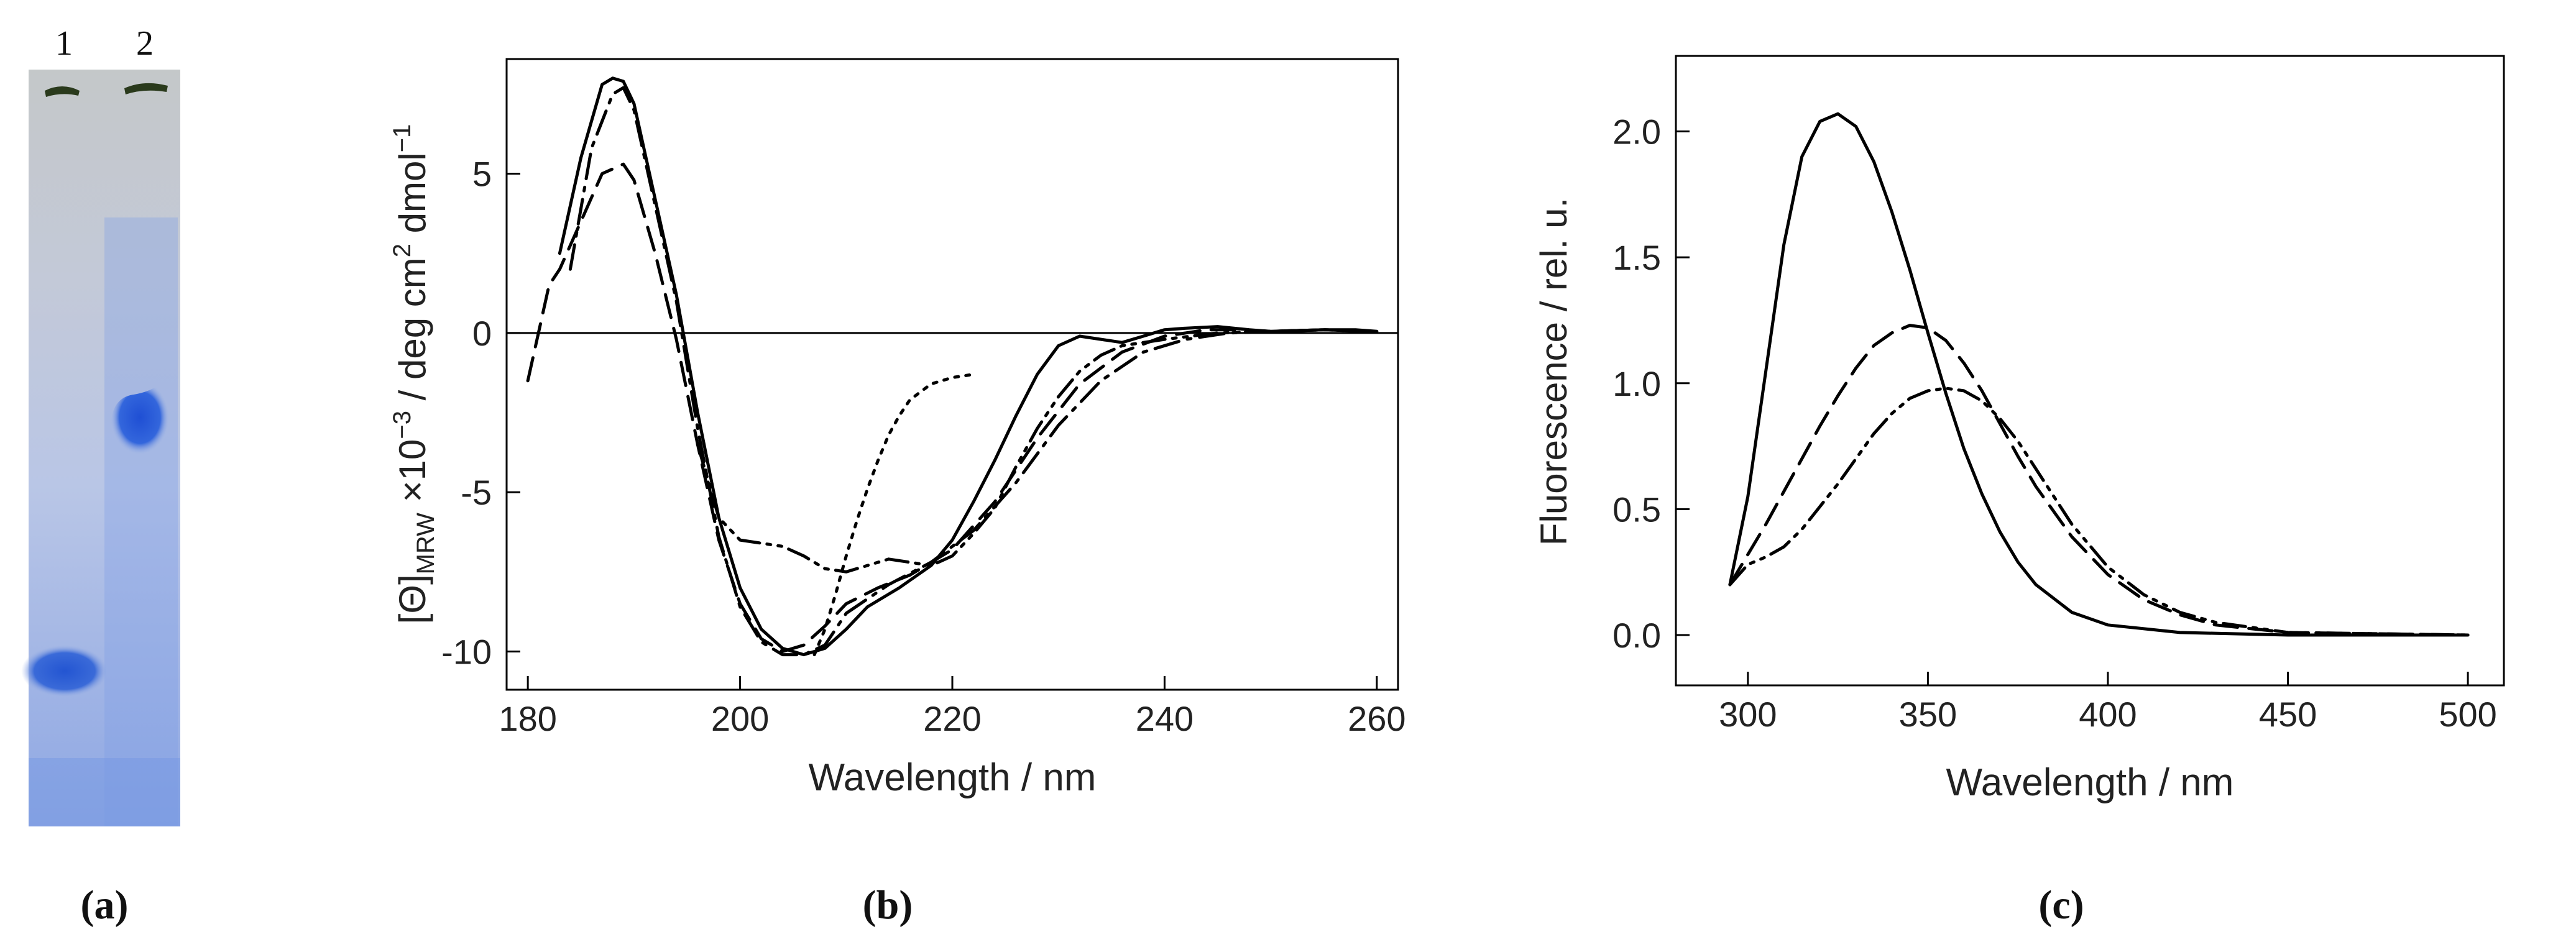 This screenshot has width=2576, height=942. Describe the element at coordinates (1165, 718) in the screenshot. I see `chart-b-xtick-label-240: 240` at that location.